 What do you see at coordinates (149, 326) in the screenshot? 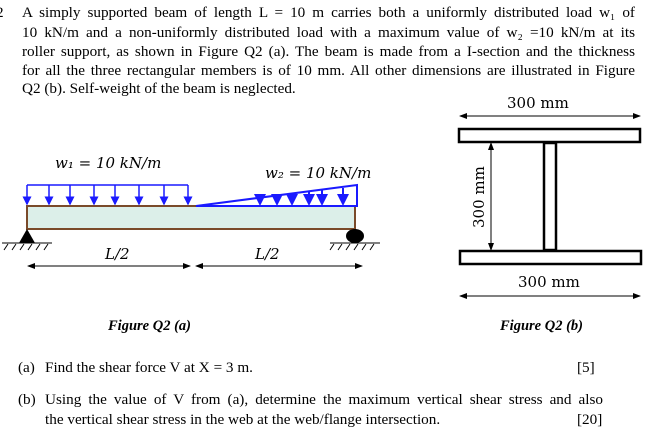
I see `figure-a-caption: Figure Q2 (a)` at bounding box center [149, 326].